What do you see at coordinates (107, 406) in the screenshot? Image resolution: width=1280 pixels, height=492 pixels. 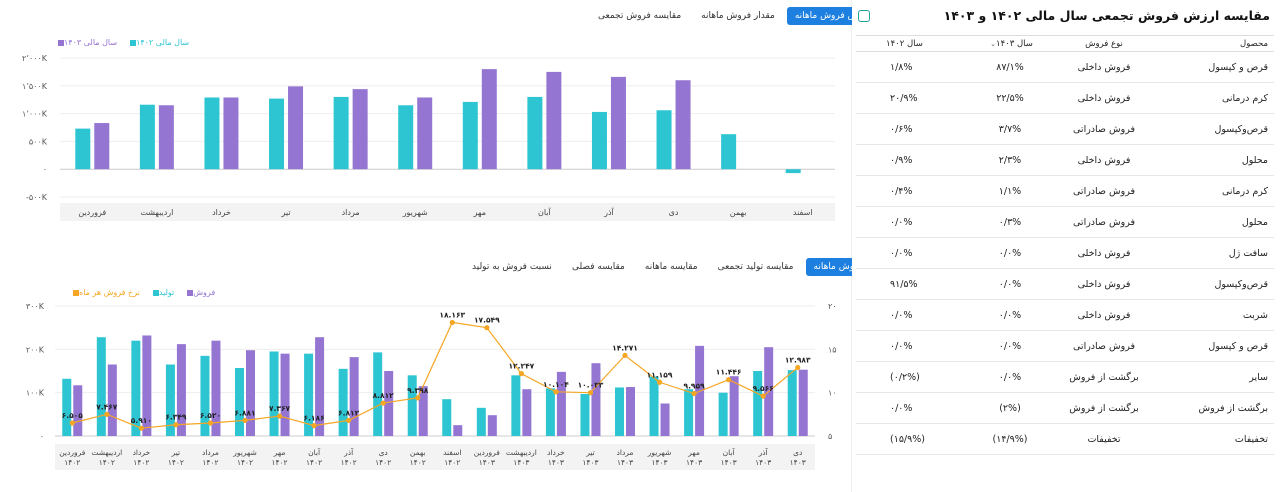 I see `sales-rate-label: ۷.۴۶۷` at bounding box center [107, 406].